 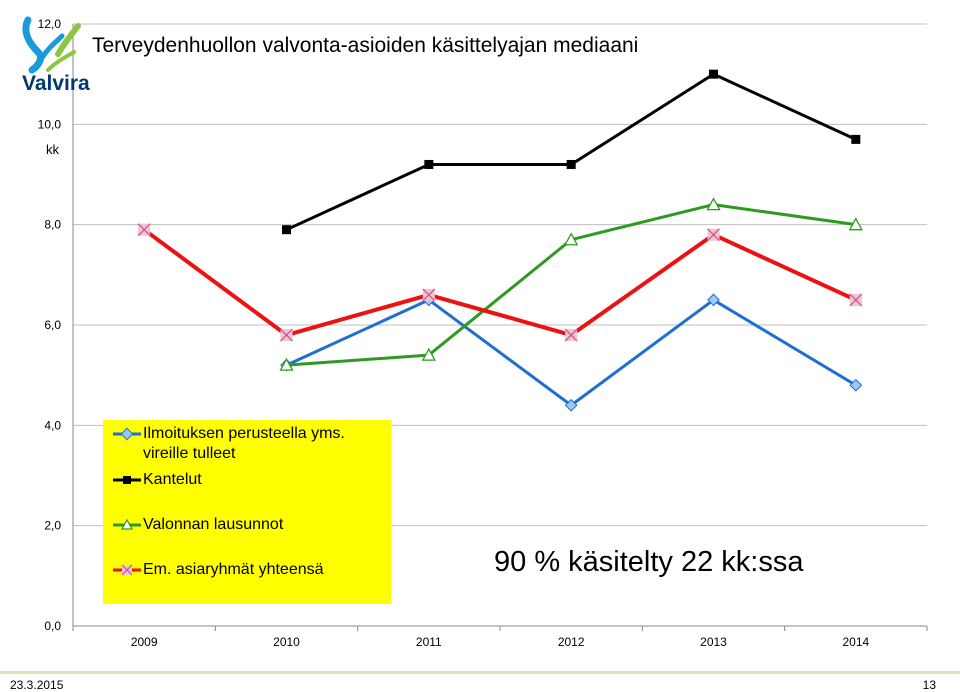 What do you see at coordinates (429, 642) in the screenshot?
I see `x-tick-label: 2011` at bounding box center [429, 642].